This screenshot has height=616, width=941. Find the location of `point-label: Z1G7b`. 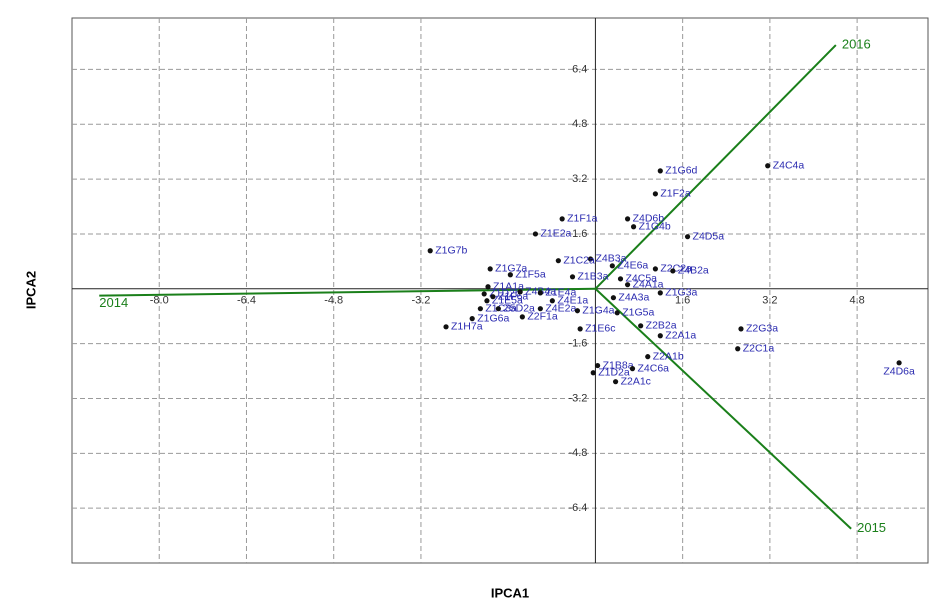

point-label: Z1G7b is located at coordinates (451, 251).